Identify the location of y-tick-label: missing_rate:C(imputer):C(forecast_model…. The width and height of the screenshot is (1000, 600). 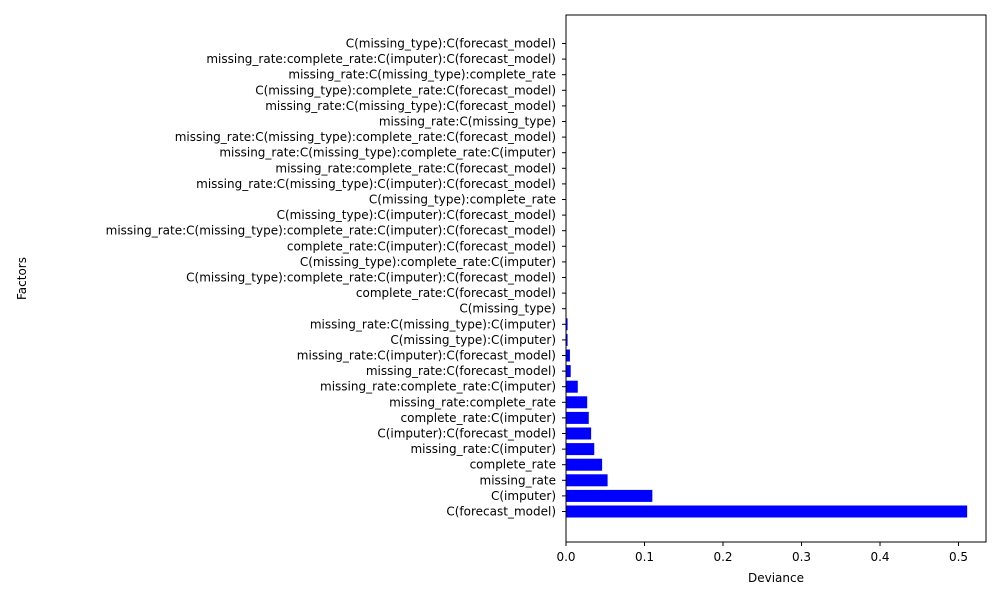
(426, 356).